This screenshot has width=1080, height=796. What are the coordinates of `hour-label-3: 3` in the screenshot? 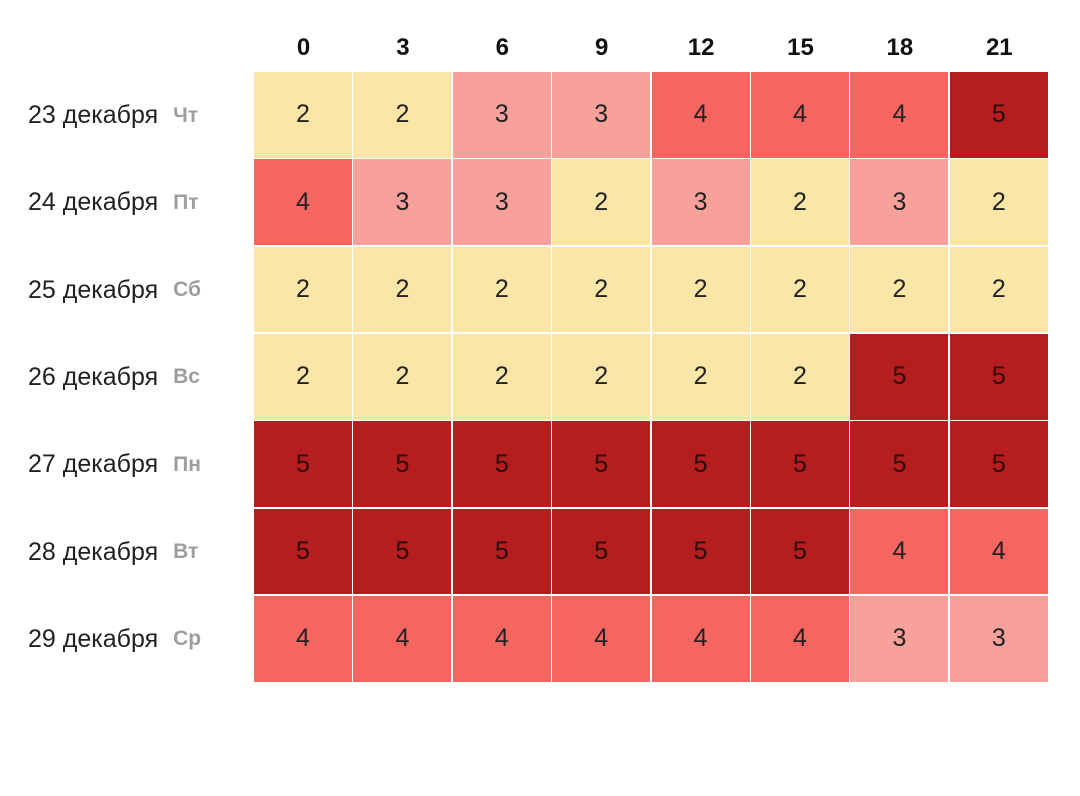 It's located at (403, 47).